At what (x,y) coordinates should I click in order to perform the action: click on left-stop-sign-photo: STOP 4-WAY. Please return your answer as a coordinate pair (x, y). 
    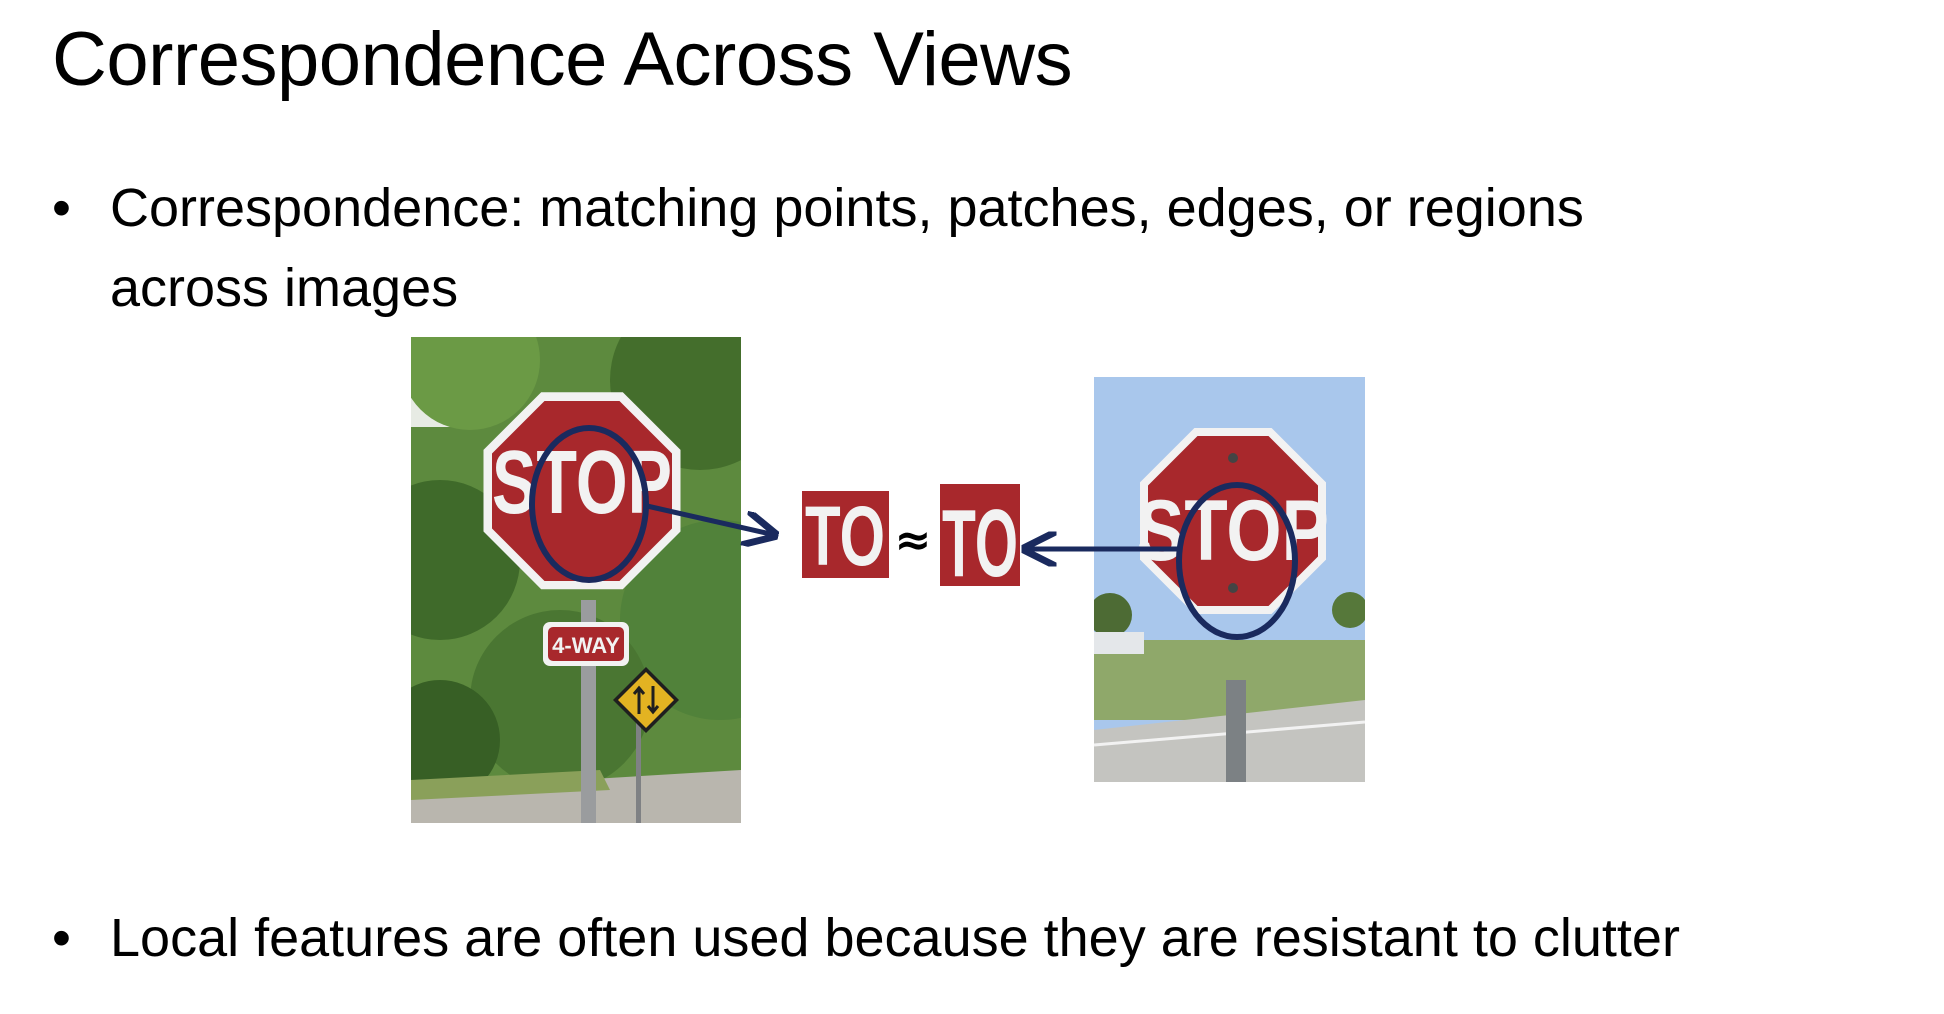
    Looking at the image, I should click on (576, 580).